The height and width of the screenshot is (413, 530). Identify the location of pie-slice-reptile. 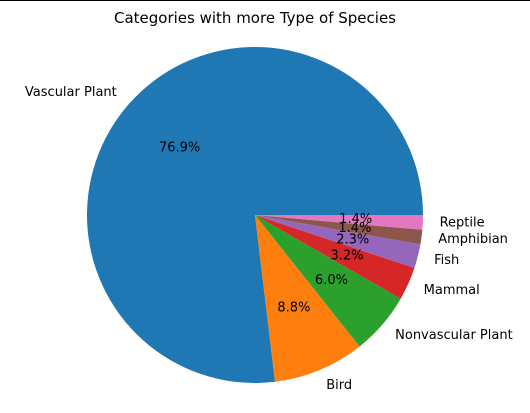
(339, 222).